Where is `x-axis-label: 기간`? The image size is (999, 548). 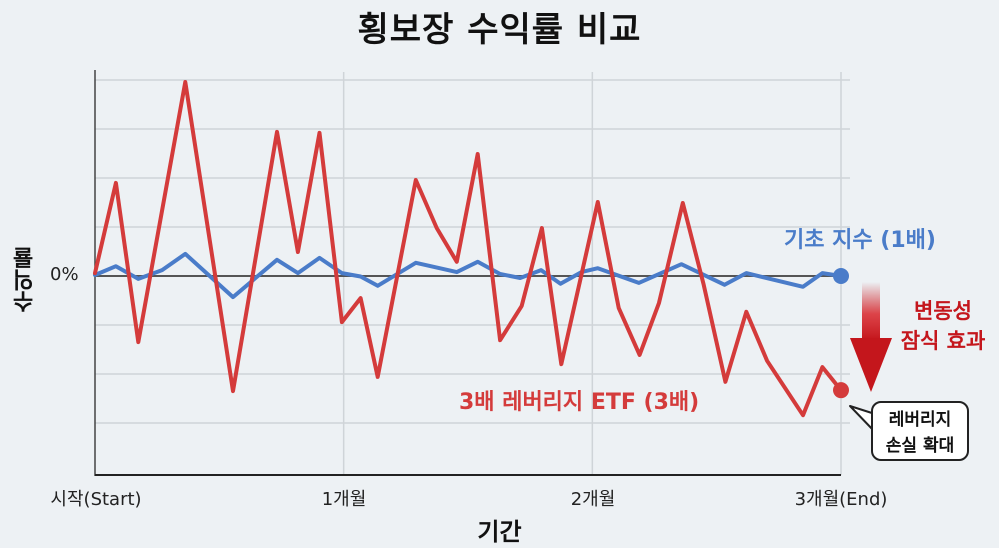 x-axis-label: 기간 is located at coordinates (499, 532).